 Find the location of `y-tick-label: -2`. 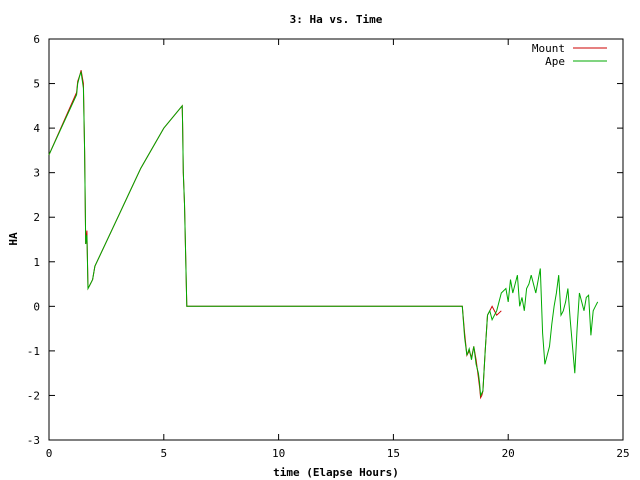

y-tick-label: -2 is located at coordinates (33, 395).